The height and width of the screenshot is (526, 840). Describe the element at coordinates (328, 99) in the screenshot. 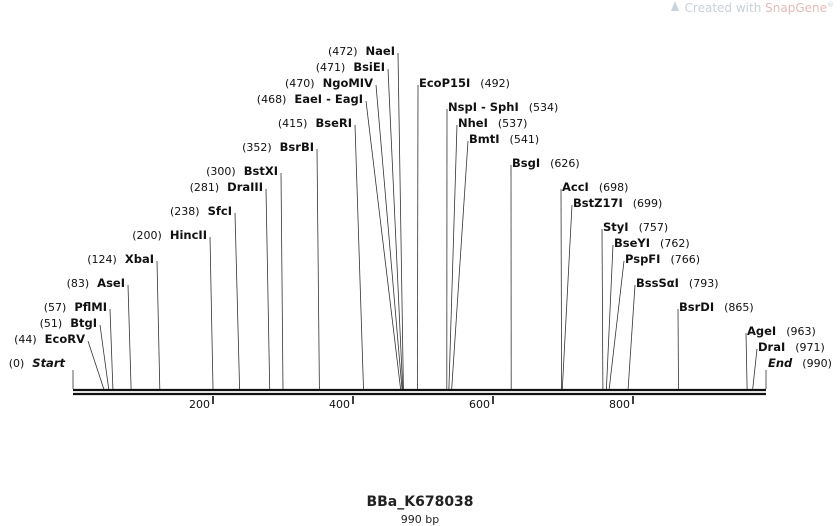

I see `site-name-eaei-eagi: EaeI - EagI` at that location.